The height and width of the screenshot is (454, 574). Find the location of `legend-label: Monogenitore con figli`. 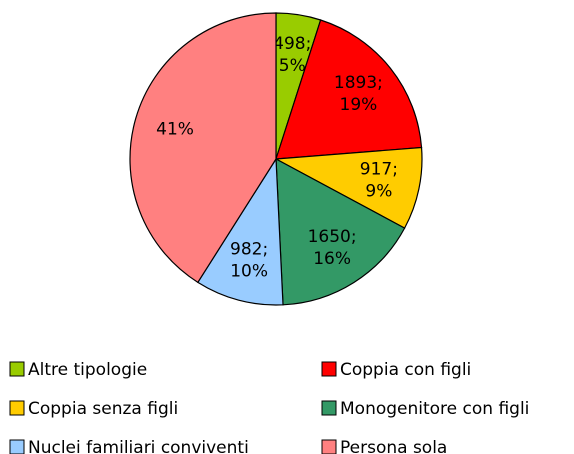

legend-label: Monogenitore con figli is located at coordinates (434, 409).